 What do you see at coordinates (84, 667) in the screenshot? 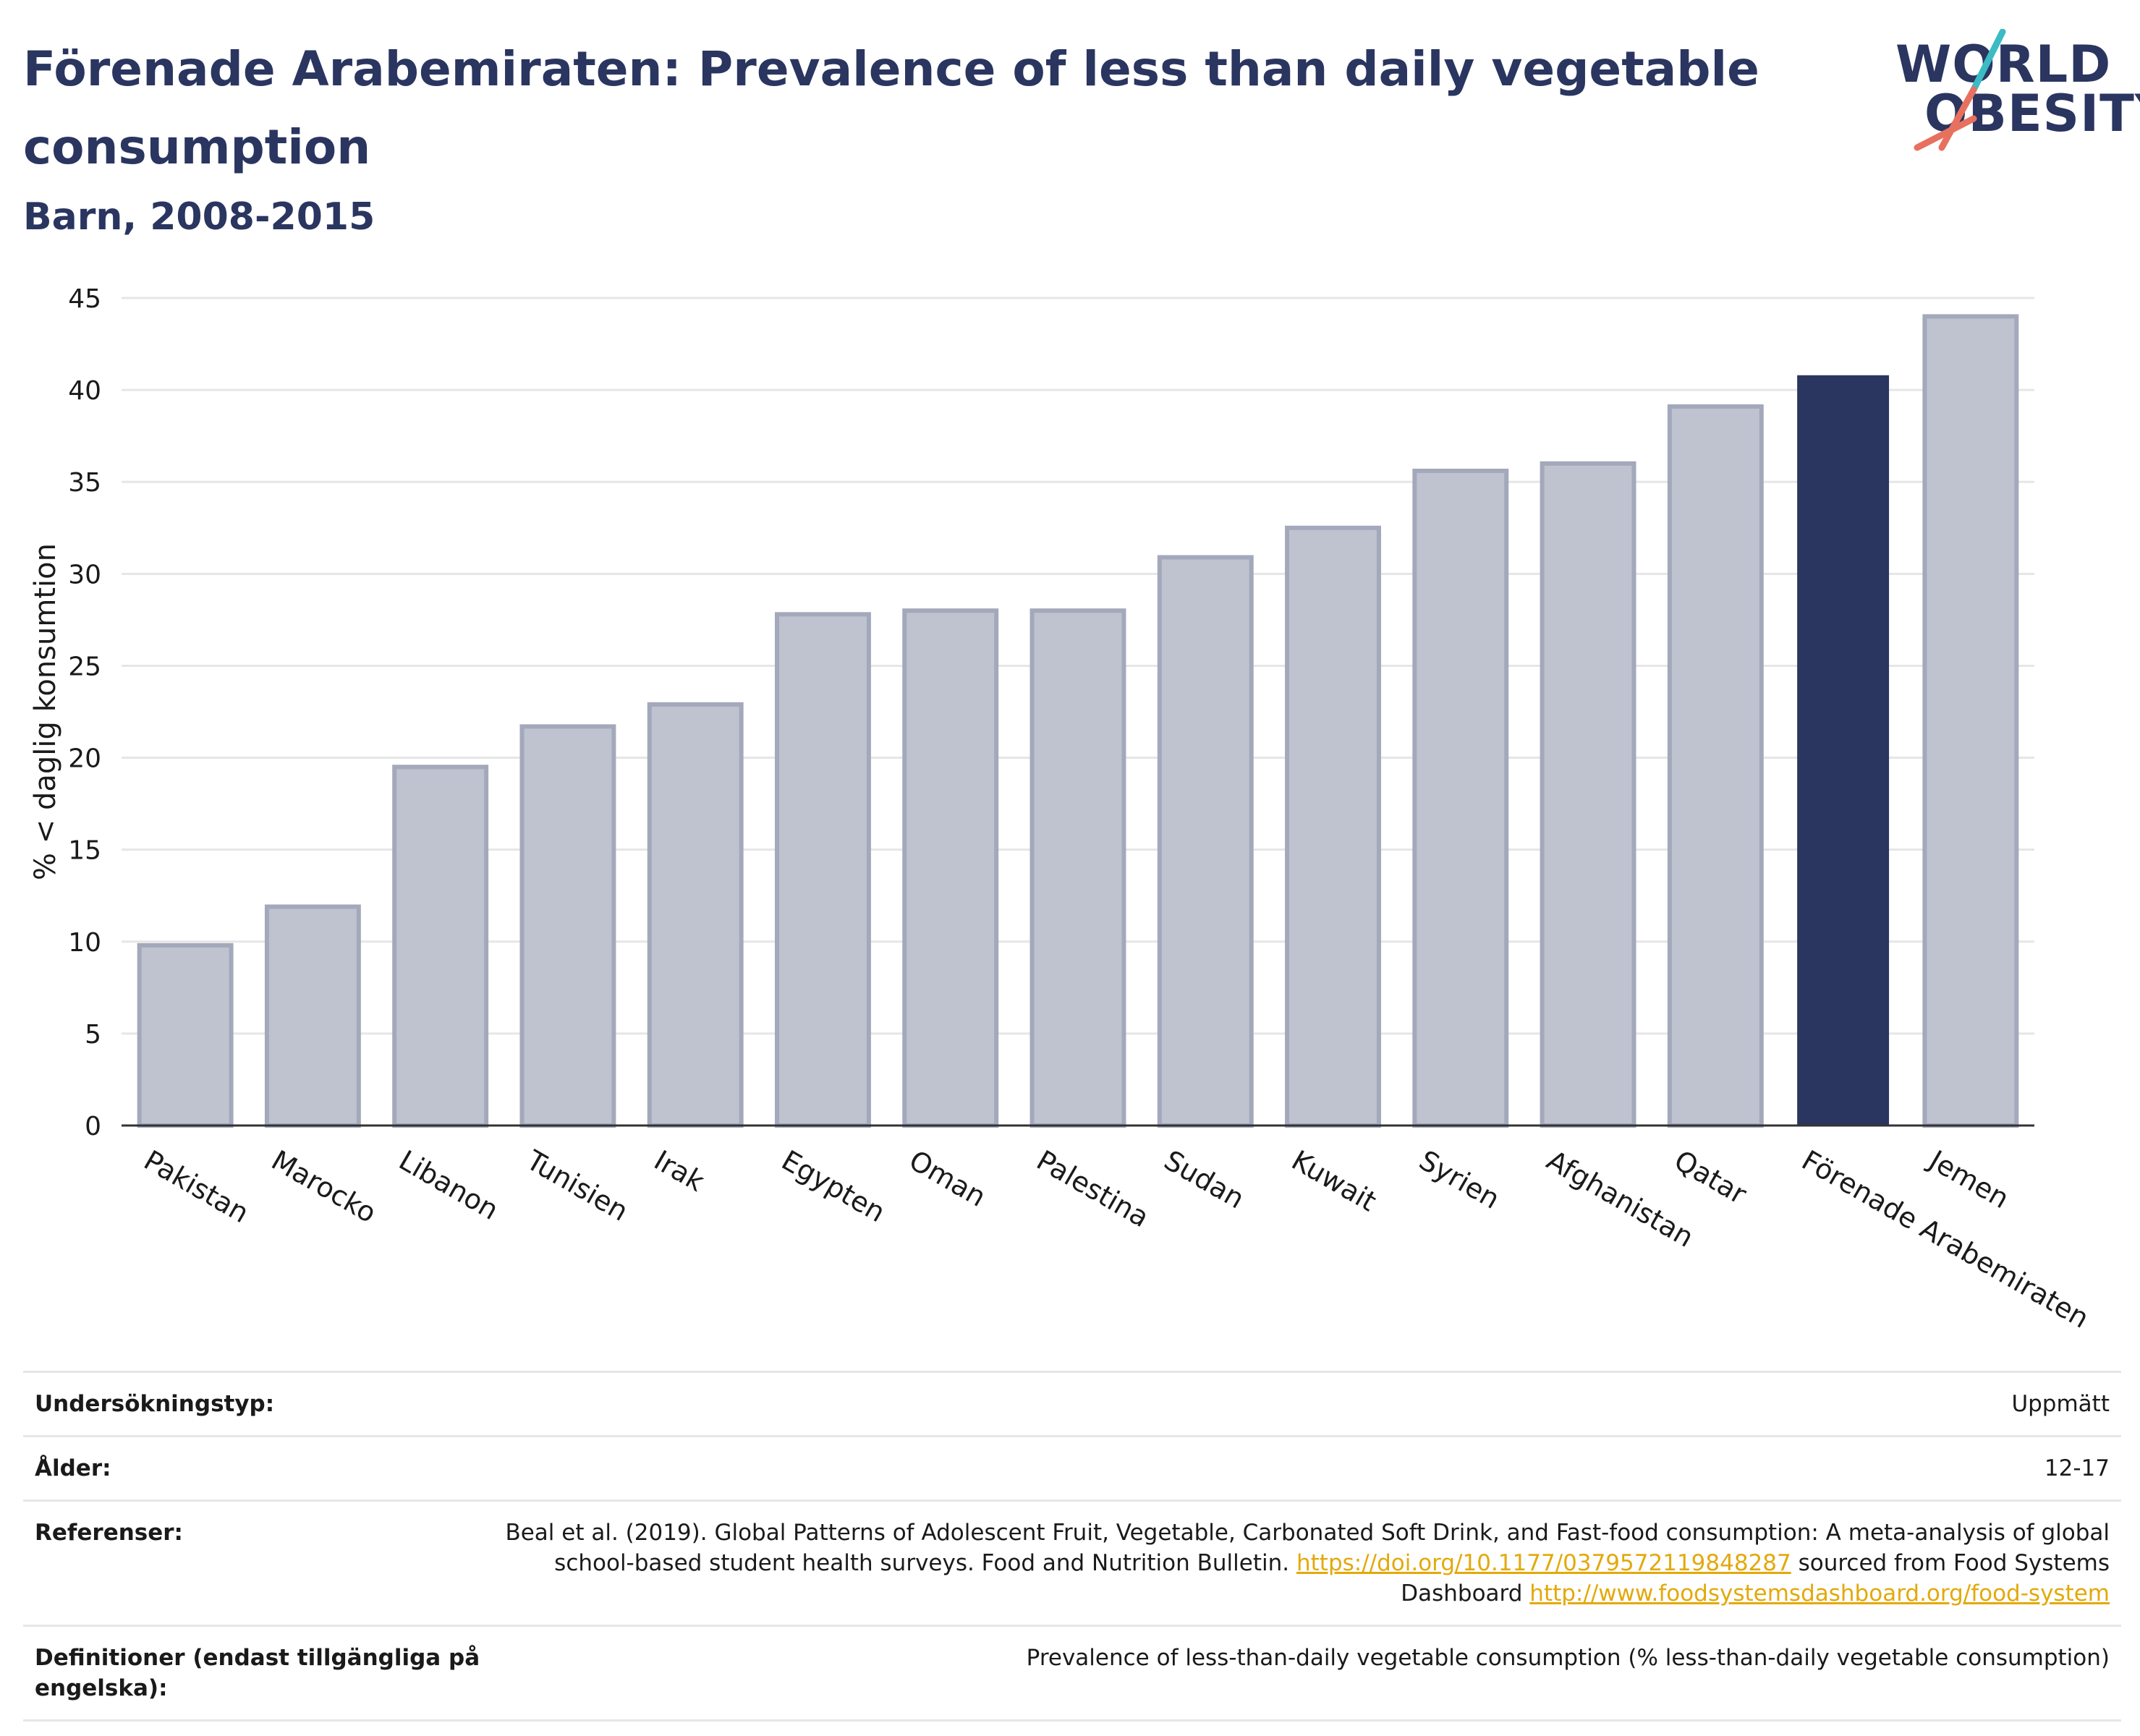
I see `y-tick-label: 25` at bounding box center [84, 667].